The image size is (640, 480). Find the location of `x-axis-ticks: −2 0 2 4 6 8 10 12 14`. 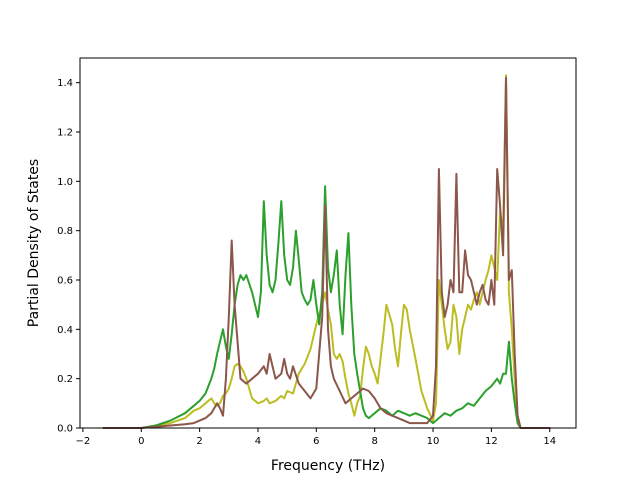

x-axis-ticks: −2 0 2 4 6 8 10 12 14 is located at coordinates (316, 437).